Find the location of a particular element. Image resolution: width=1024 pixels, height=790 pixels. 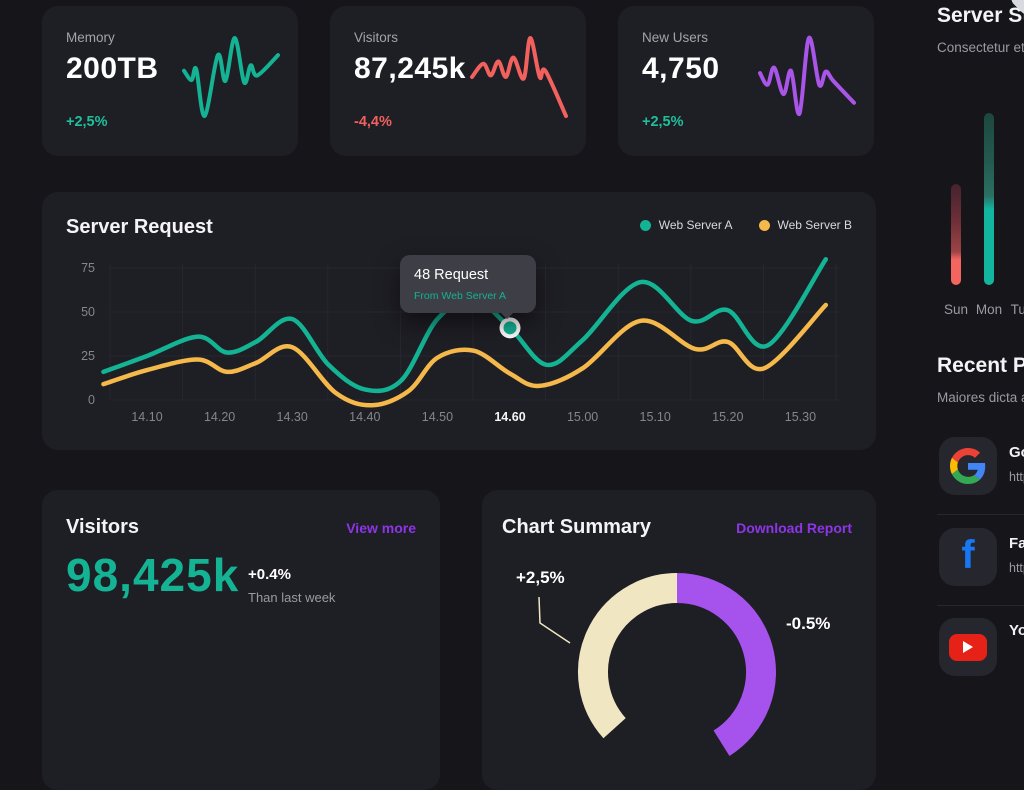

stat-label: Memory is located at coordinates (90, 37).